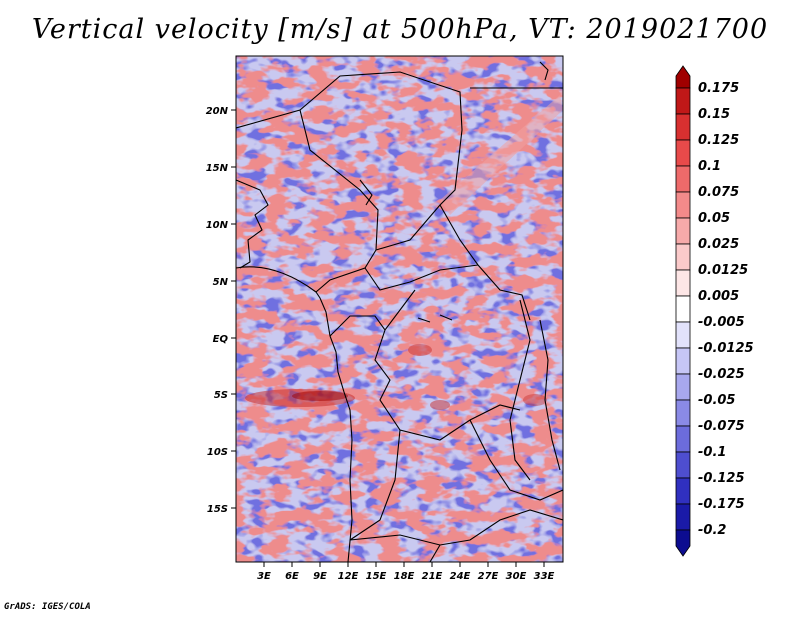  Describe the element at coordinates (726, 348) in the screenshot. I see `colorbar-label: -0.0125` at that location.